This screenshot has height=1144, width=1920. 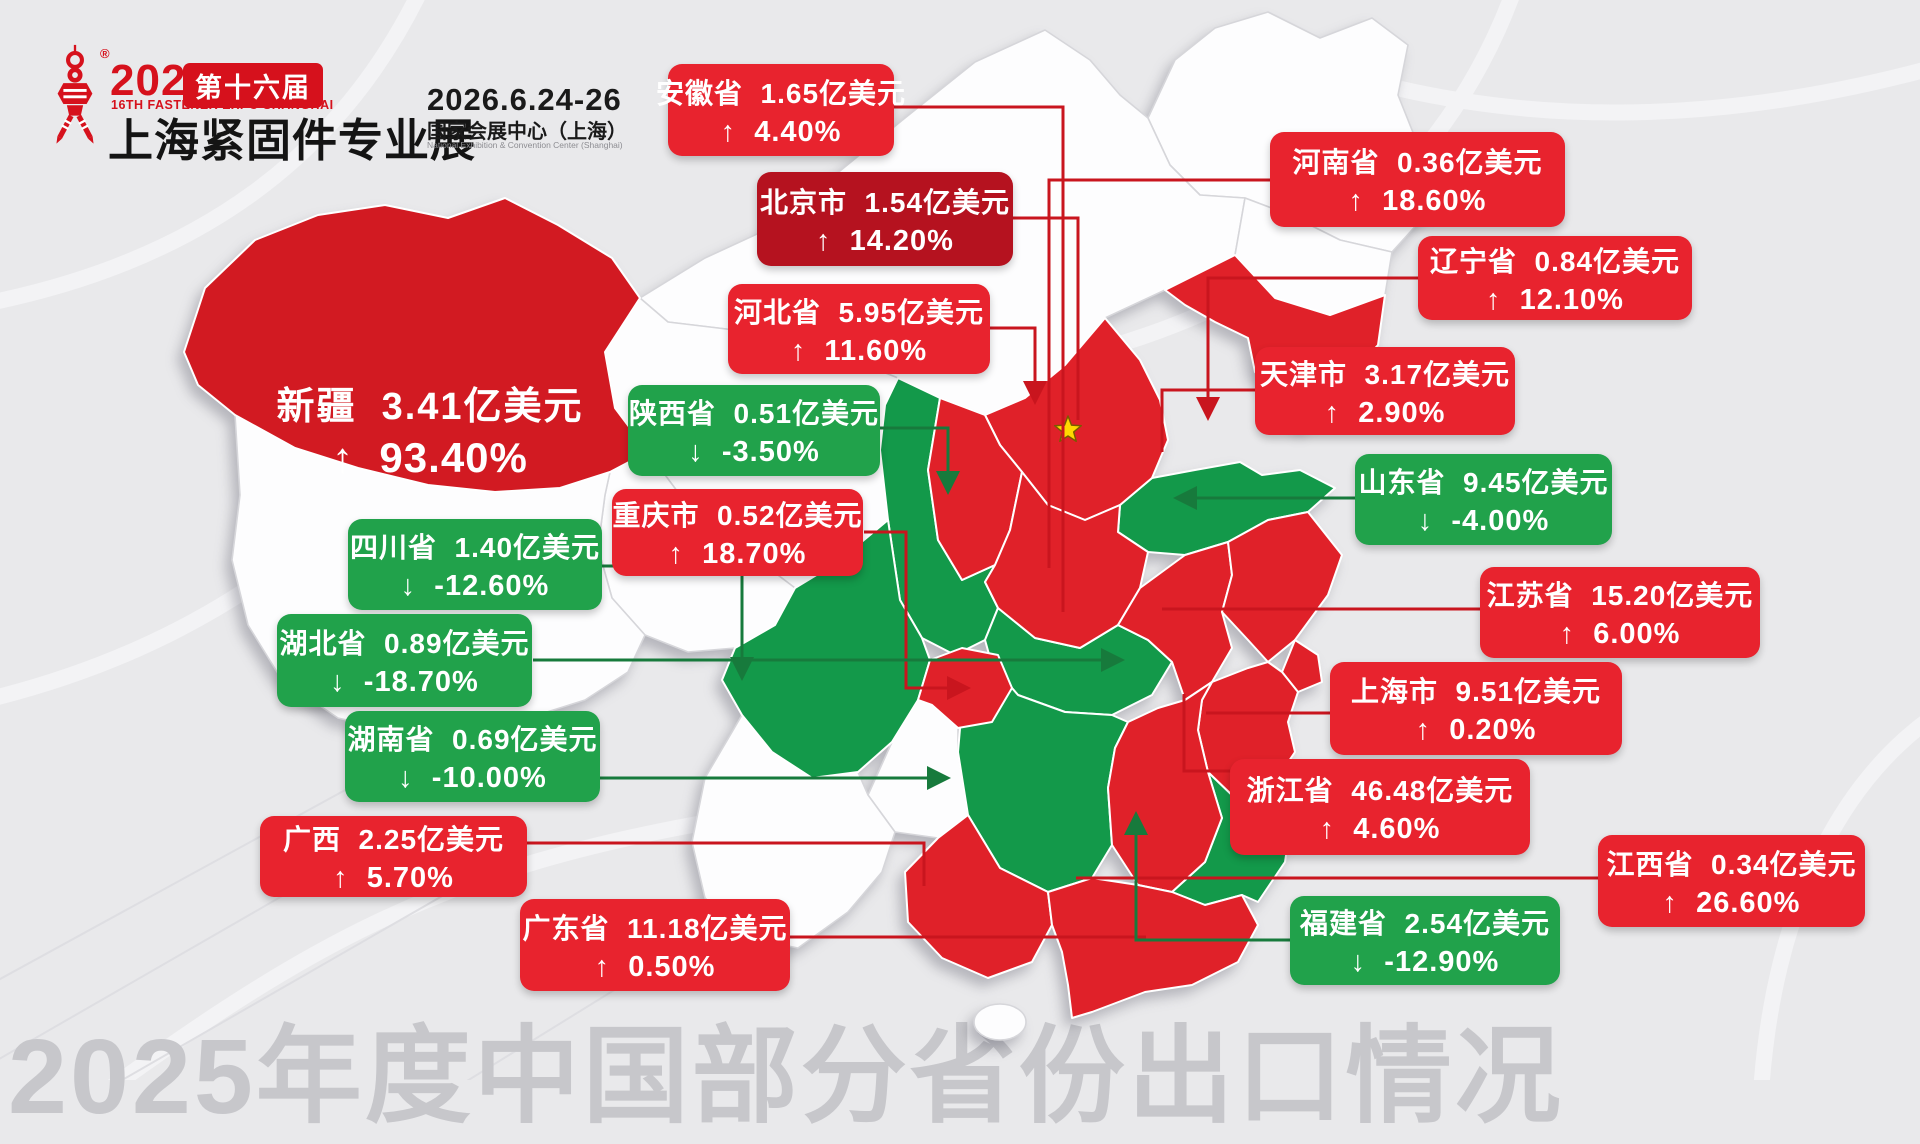 What do you see at coordinates (1000, 1022) in the screenshot?
I see `province-shape-hainan` at bounding box center [1000, 1022].